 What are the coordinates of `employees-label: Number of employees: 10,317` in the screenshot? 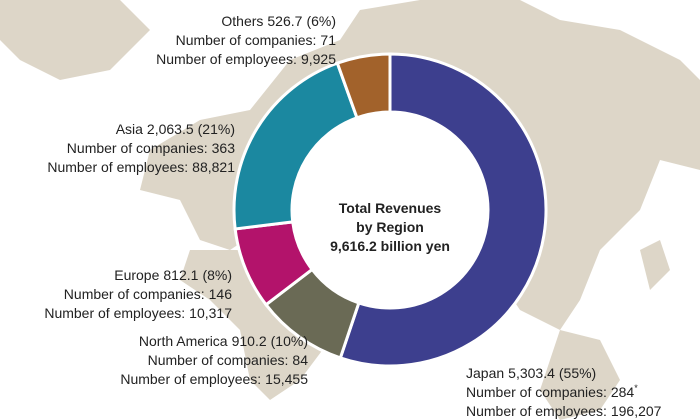 It's located at (138, 313).